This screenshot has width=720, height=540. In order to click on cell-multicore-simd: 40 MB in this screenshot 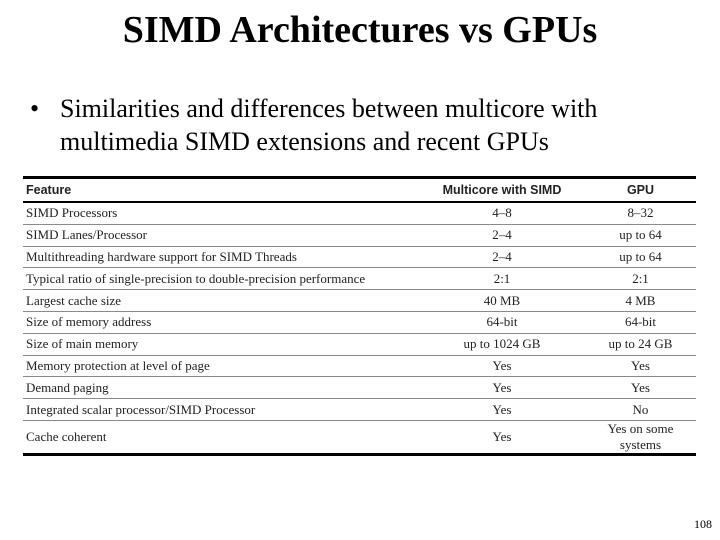, I will do `click(502, 300)`.